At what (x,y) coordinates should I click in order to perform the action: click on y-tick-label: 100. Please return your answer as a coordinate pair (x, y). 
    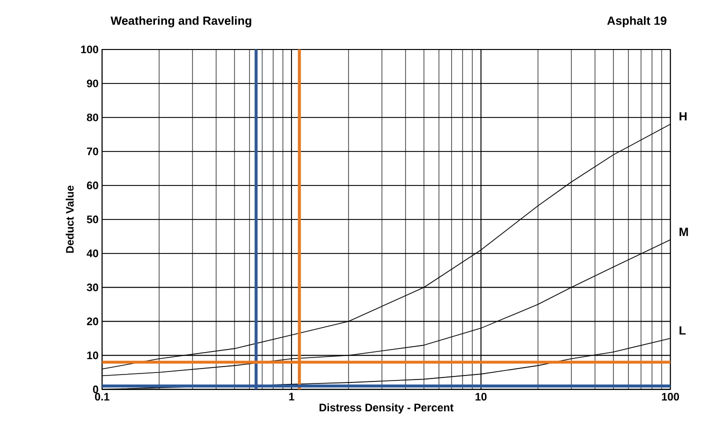
    Looking at the image, I should click on (89, 50).